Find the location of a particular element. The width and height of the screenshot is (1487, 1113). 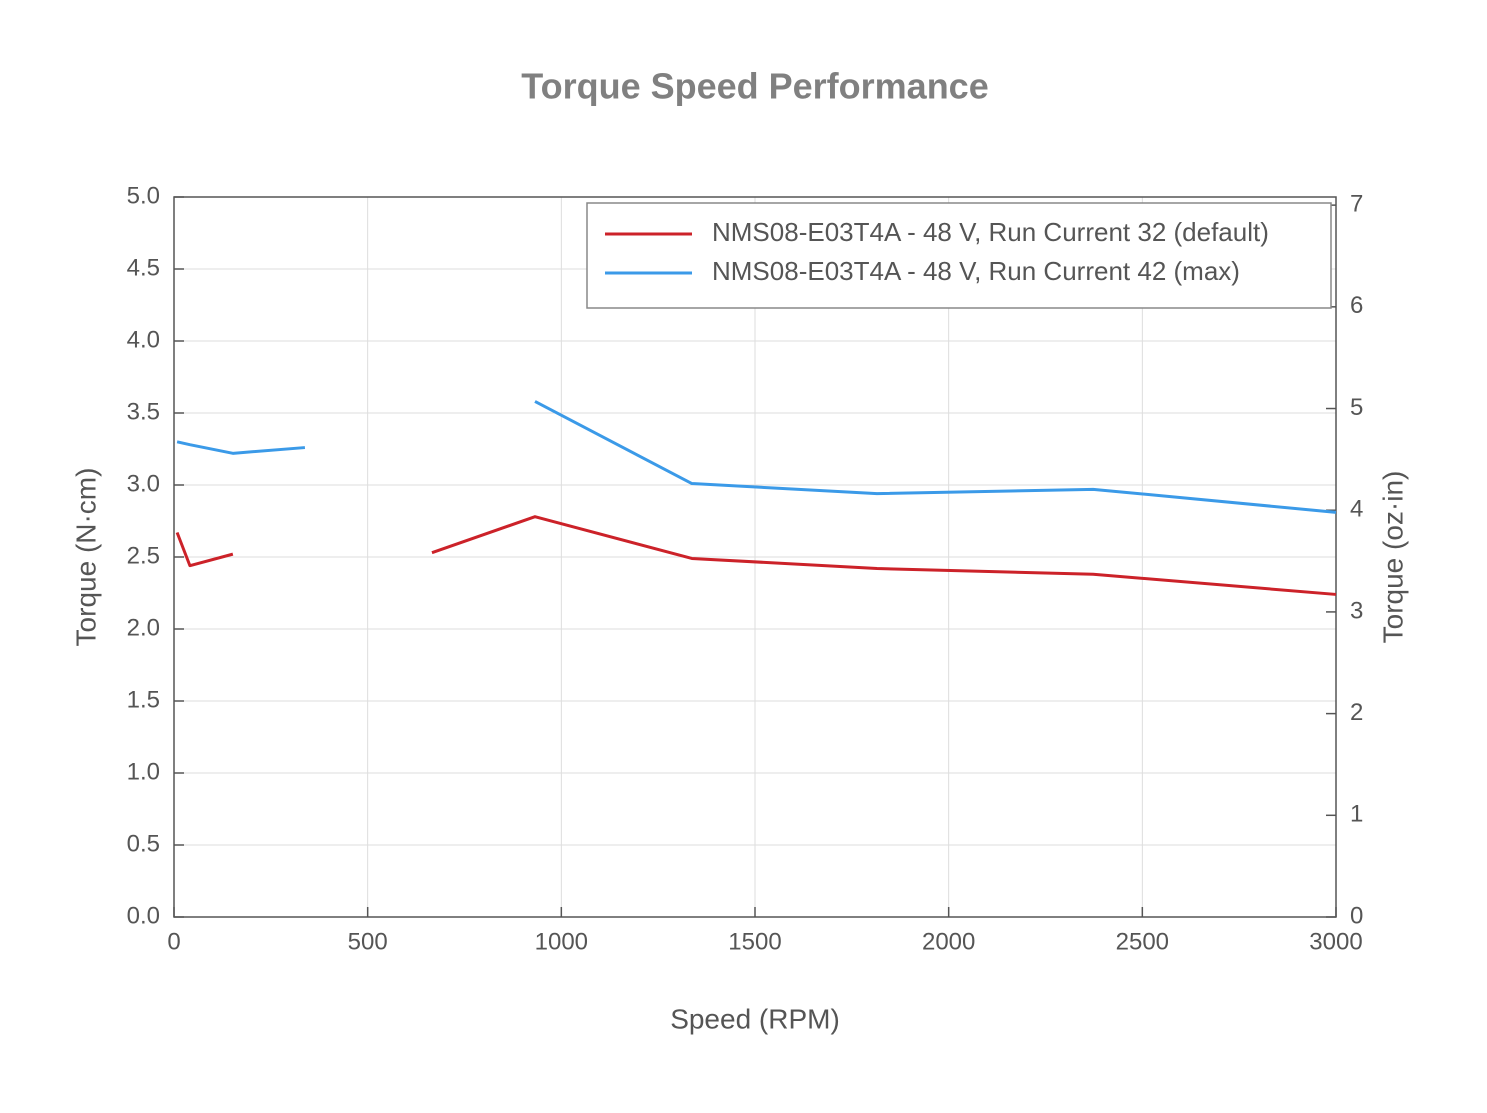

y2-tick-label: 1 is located at coordinates (1356, 814).